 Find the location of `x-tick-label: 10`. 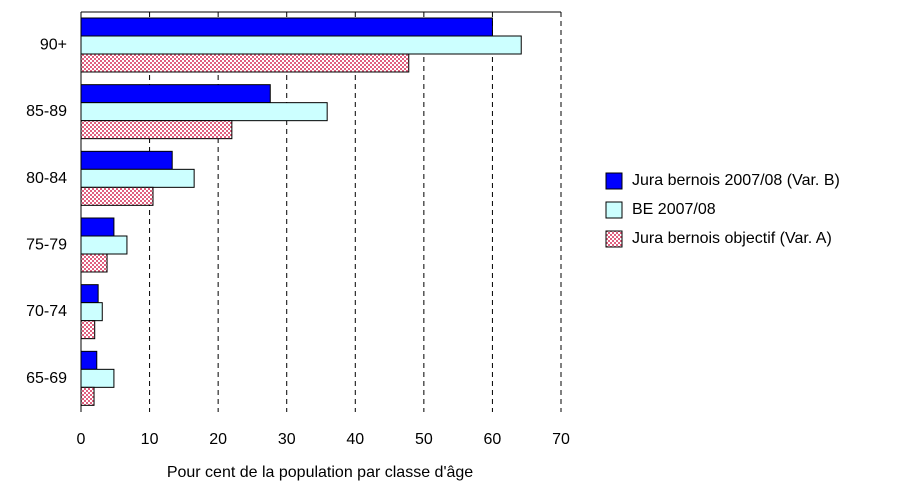

x-tick-label: 10 is located at coordinates (150, 439).